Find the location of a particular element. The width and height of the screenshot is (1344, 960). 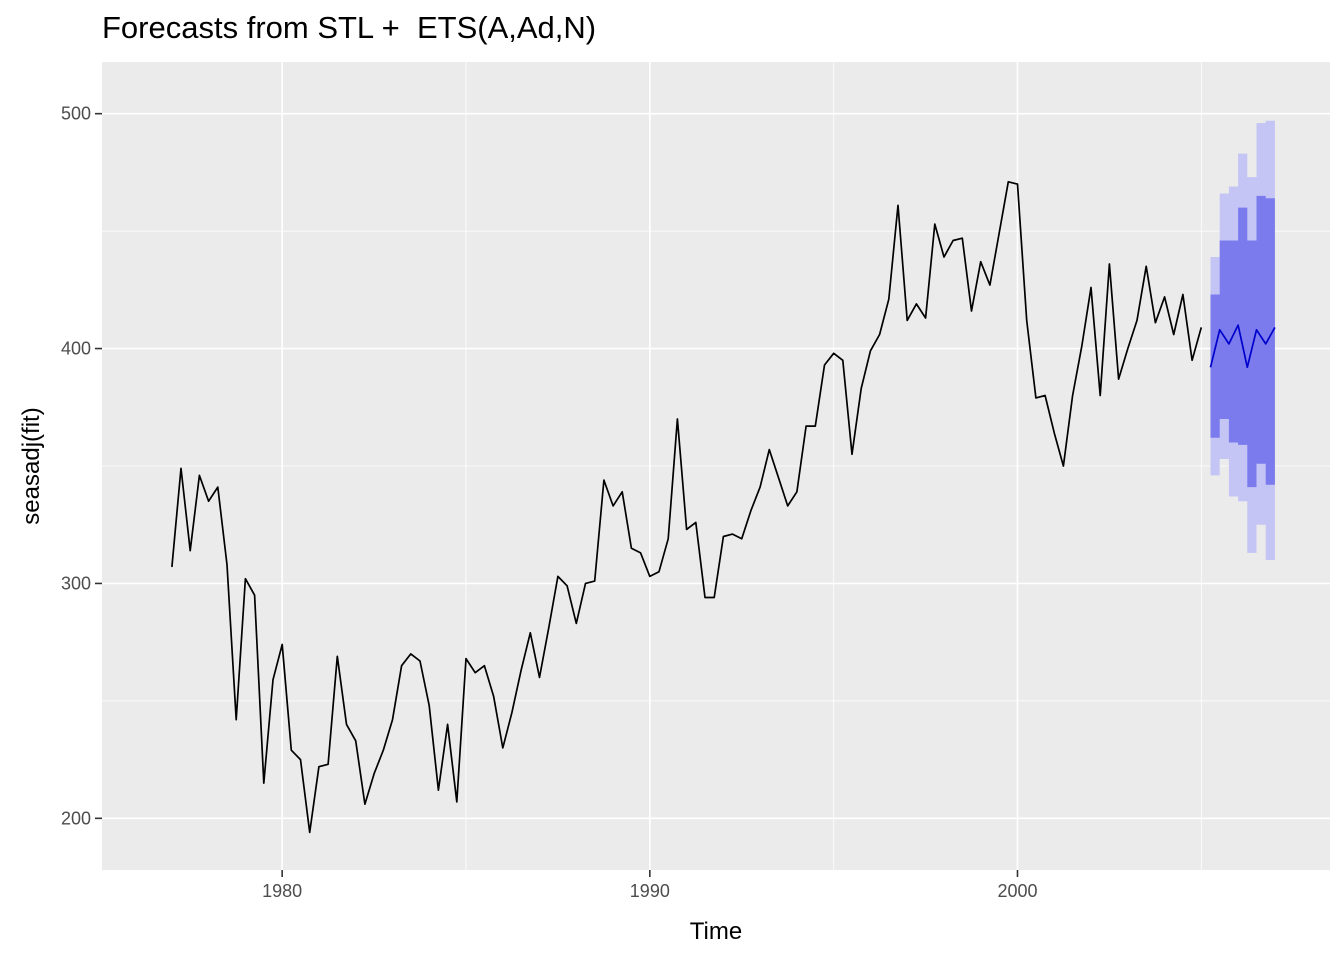

x-tick-label-2000: 2000 is located at coordinates (1017, 891).